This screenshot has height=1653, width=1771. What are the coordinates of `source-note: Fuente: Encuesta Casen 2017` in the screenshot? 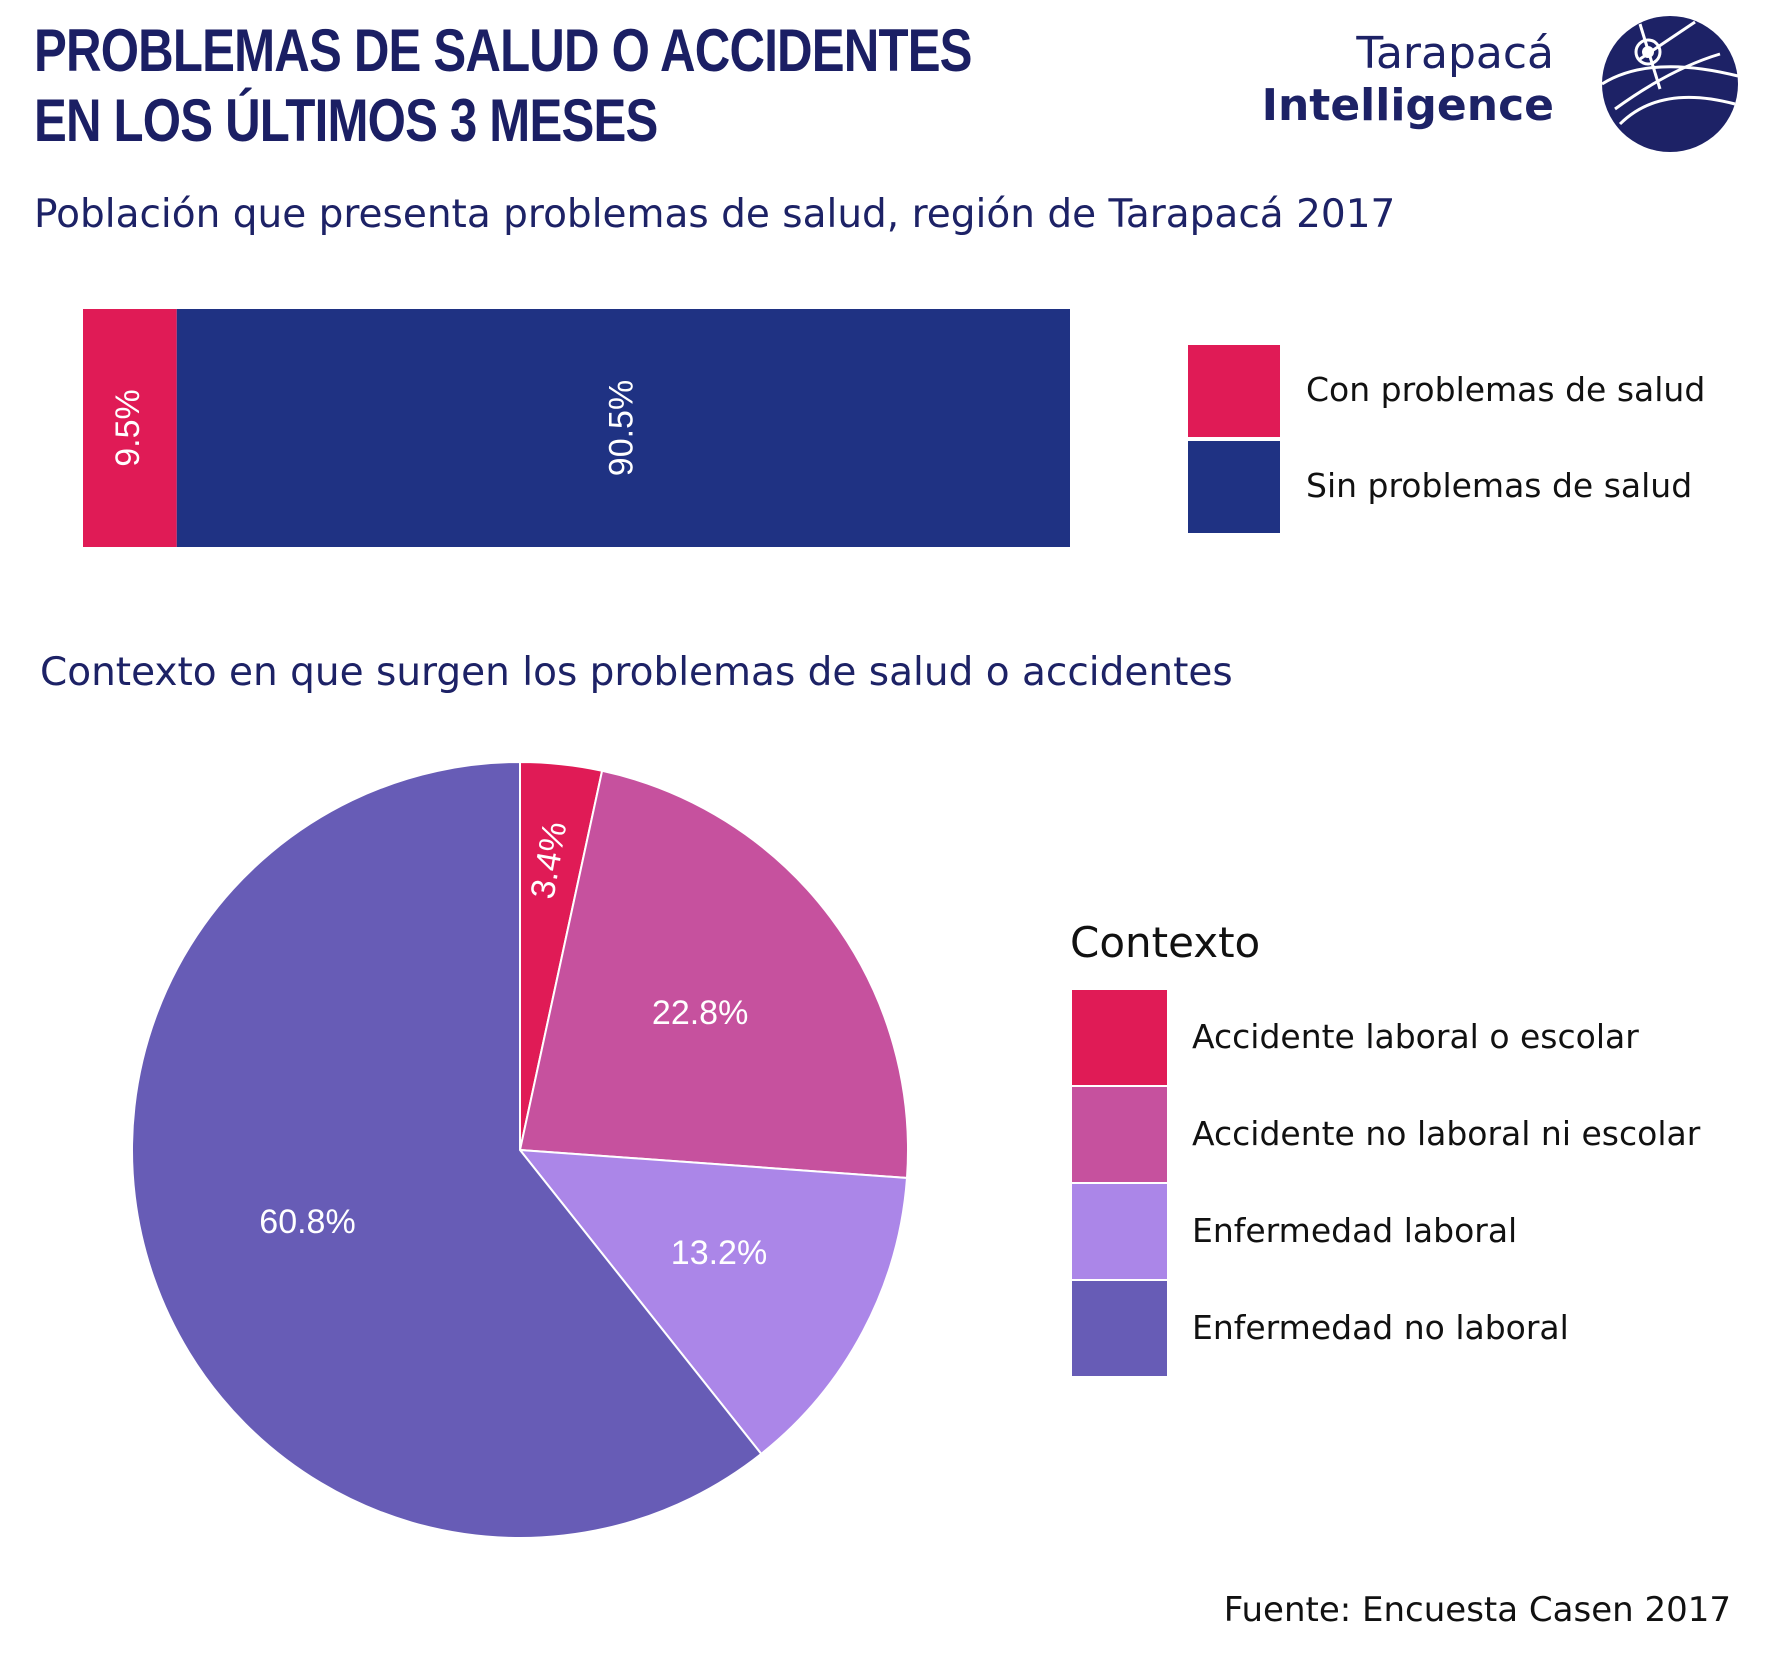 It's located at (1477, 1610).